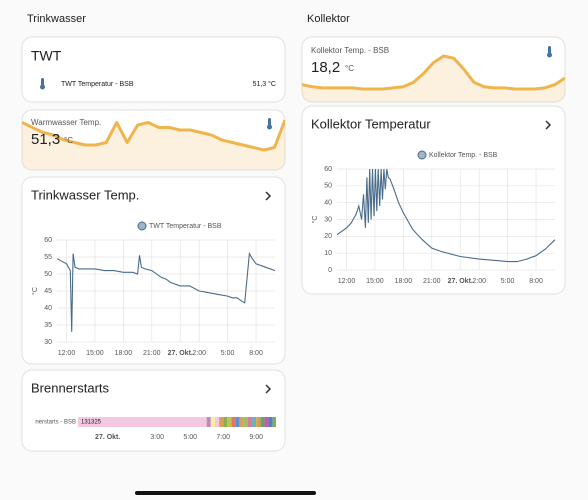 This screenshot has width=588, height=500. Describe the element at coordinates (70, 387) in the screenshot. I see `card-title: Brennerstarts` at that location.